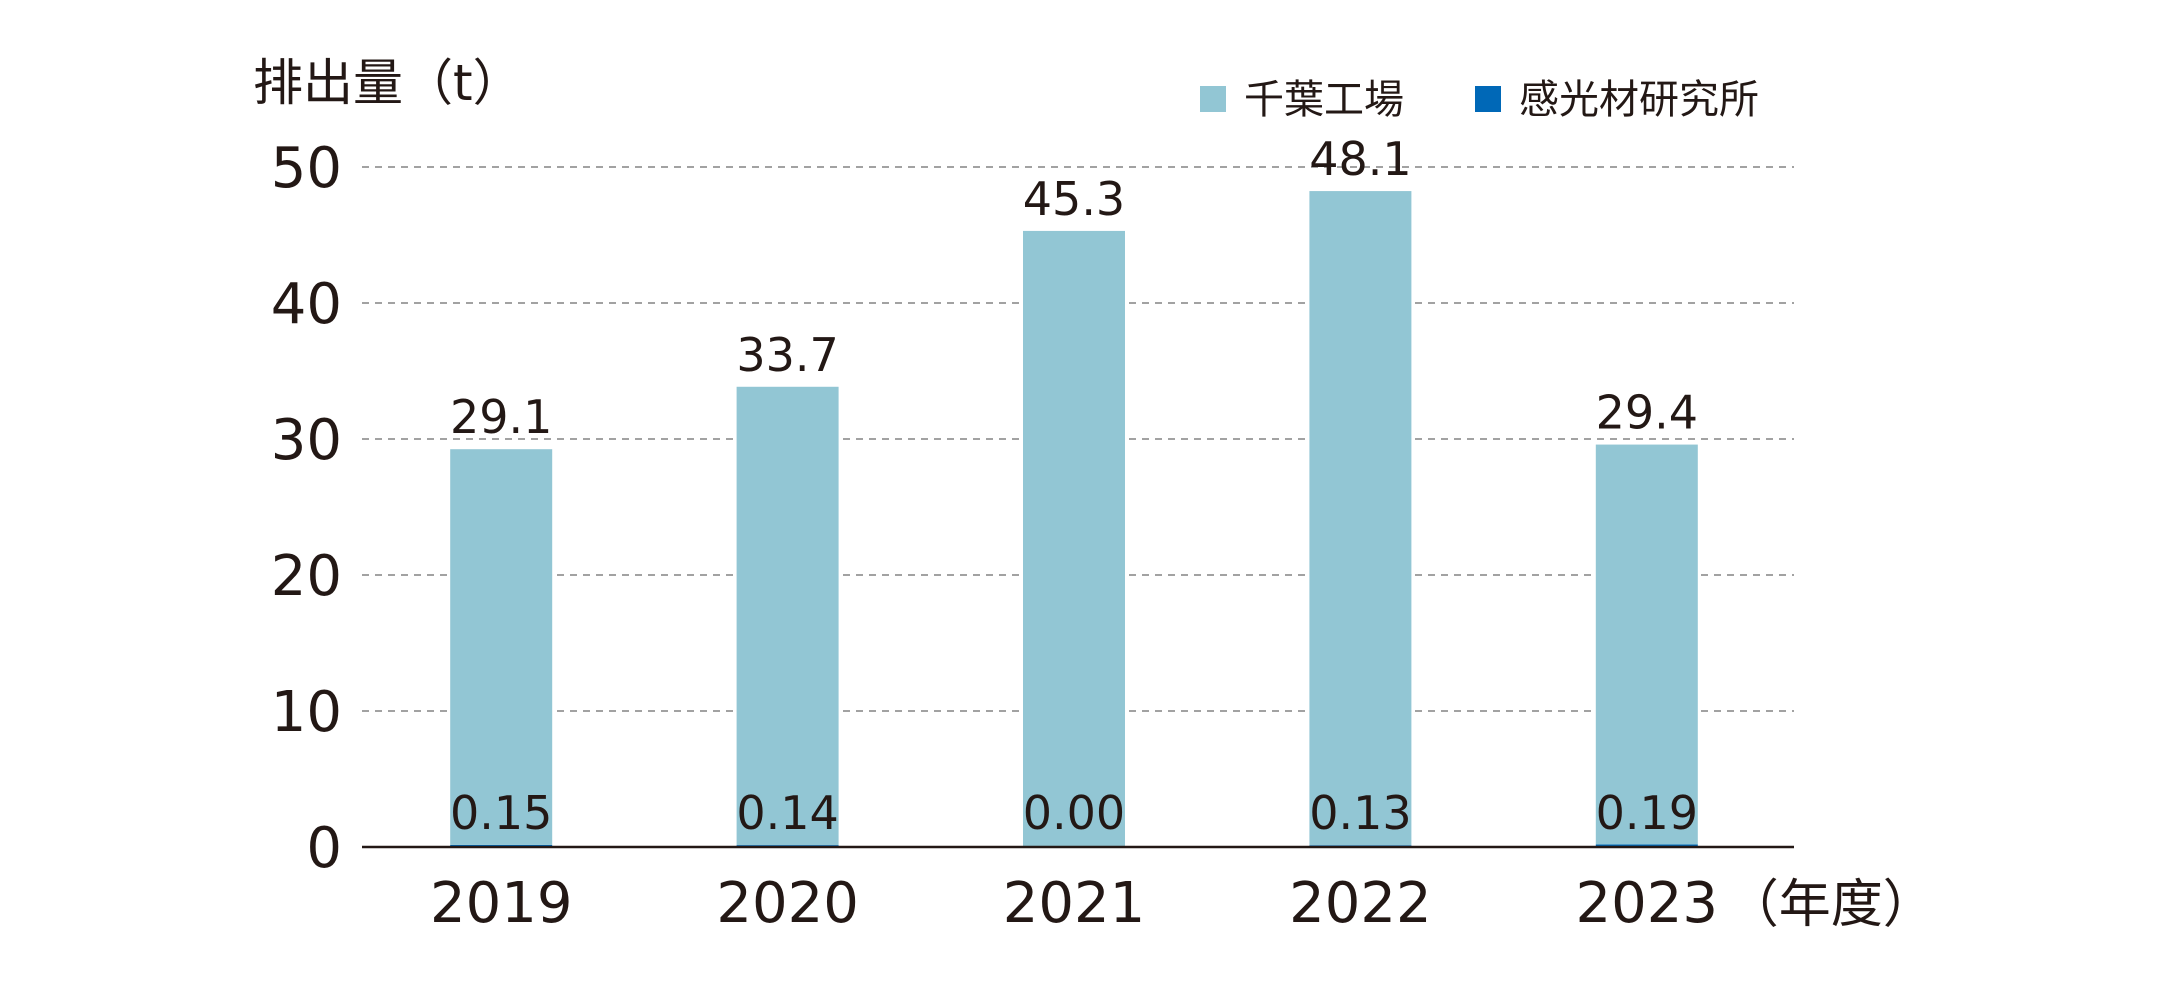 The image size is (2182, 1000). Describe the element at coordinates (1639, 100) in the screenshot. I see `legend-label: 感光材研究所` at that location.